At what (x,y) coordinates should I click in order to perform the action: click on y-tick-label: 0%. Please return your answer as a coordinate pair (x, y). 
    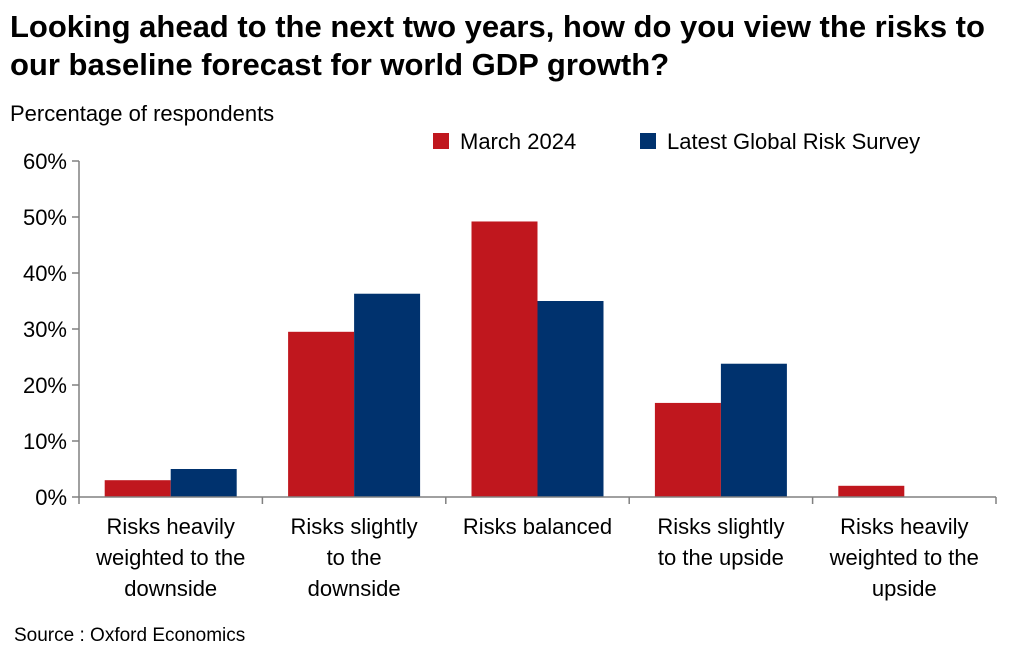
    Looking at the image, I should click on (51, 497).